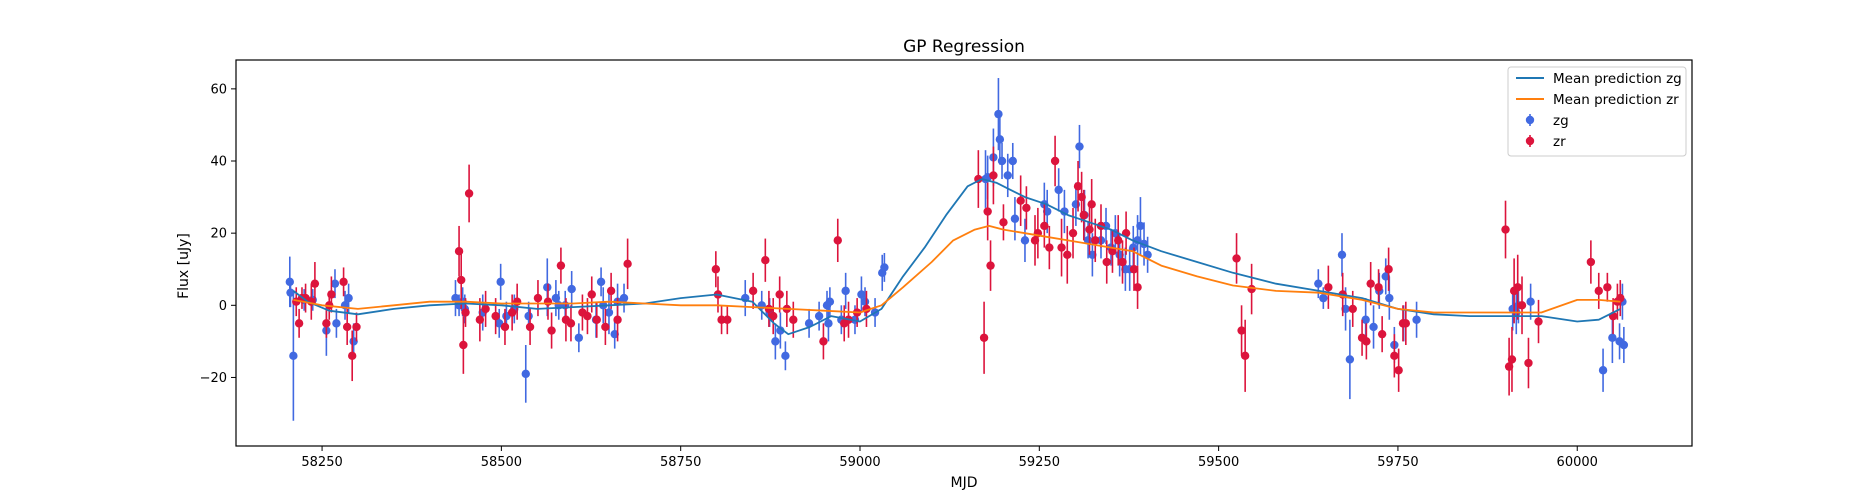  I want to click on x-tick-label: 60000, so click(1577, 462).